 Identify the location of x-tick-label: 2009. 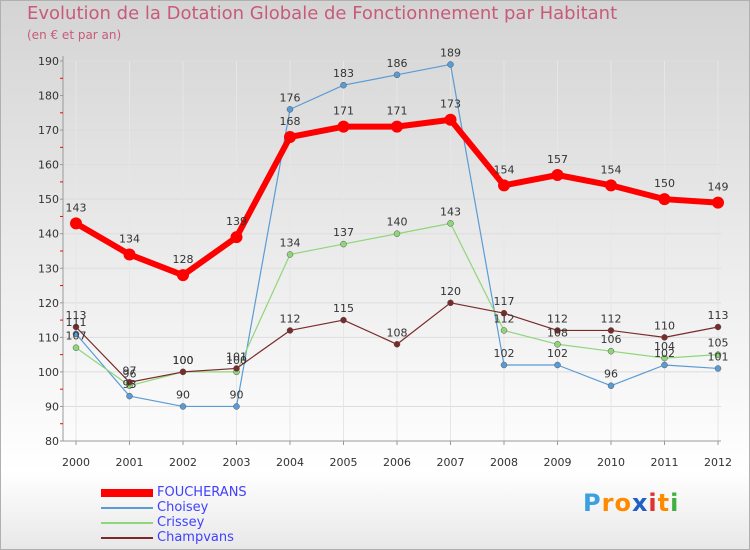
(558, 462).